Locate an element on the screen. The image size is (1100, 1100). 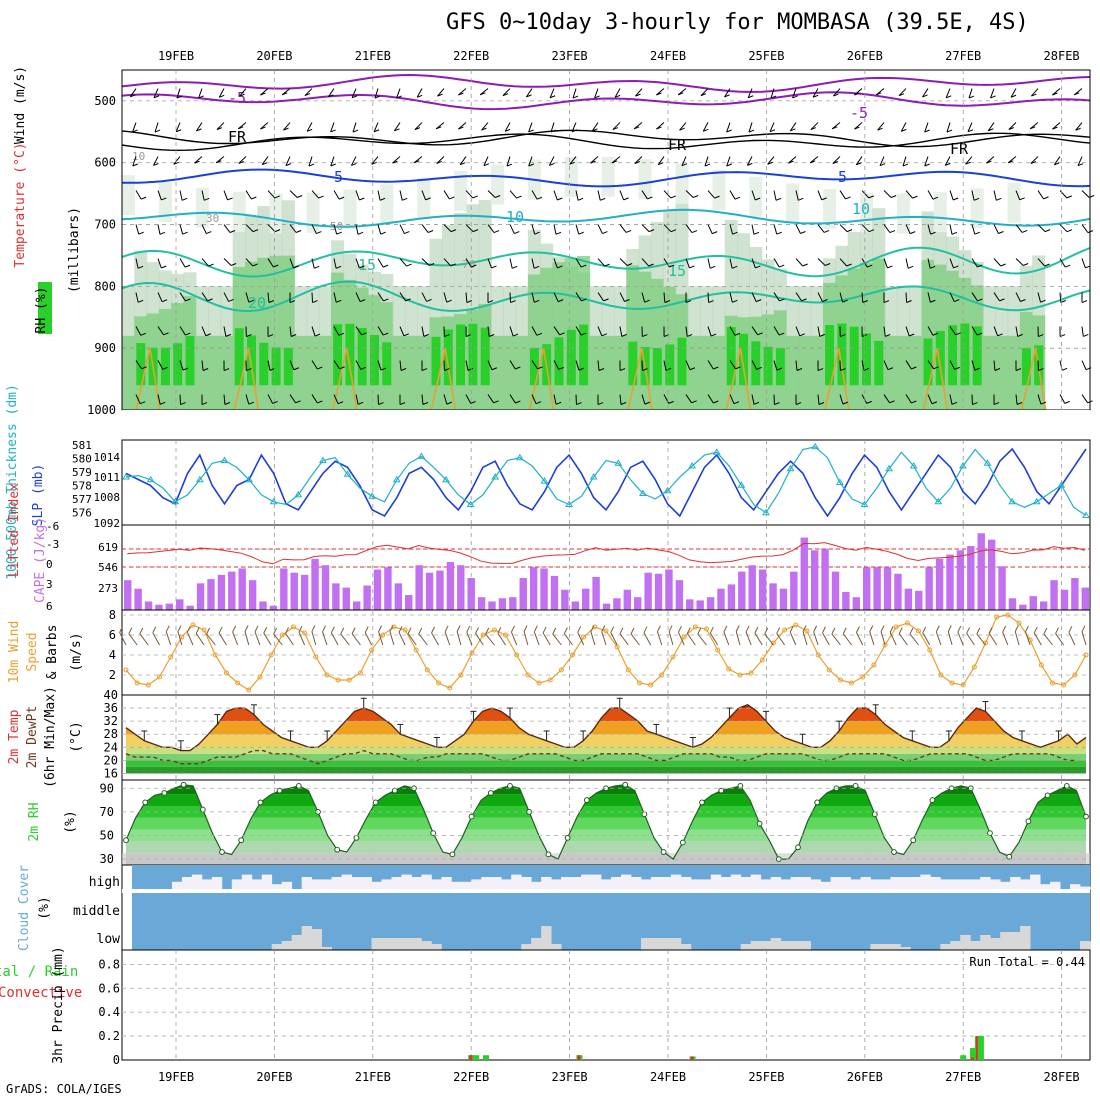
cloud-level-label: middle is located at coordinates (96, 911).